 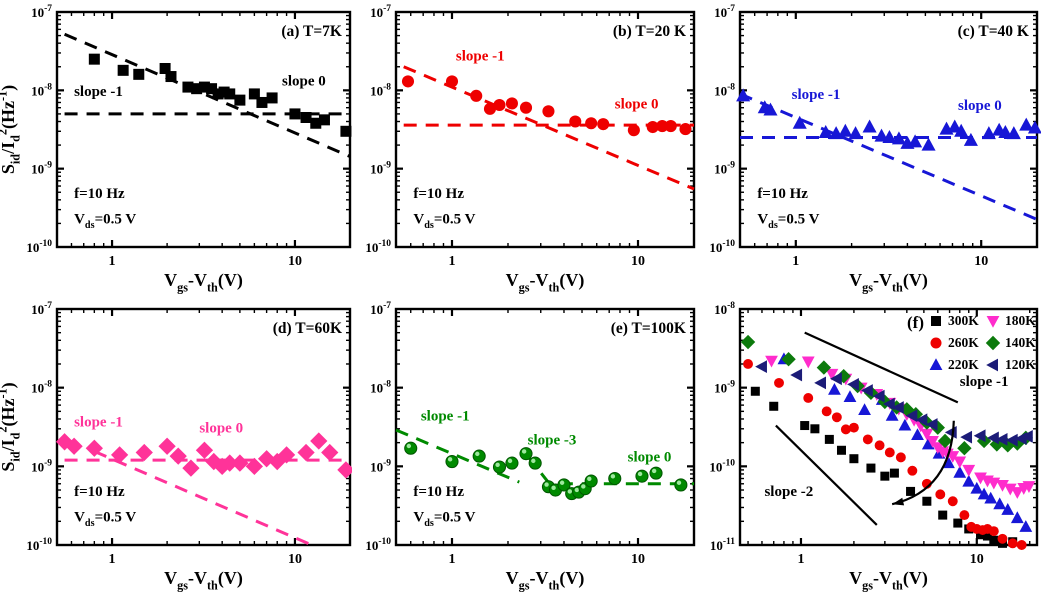 What do you see at coordinates (923, 463) in the screenshot?
I see `trend-arrow` at bounding box center [923, 463].